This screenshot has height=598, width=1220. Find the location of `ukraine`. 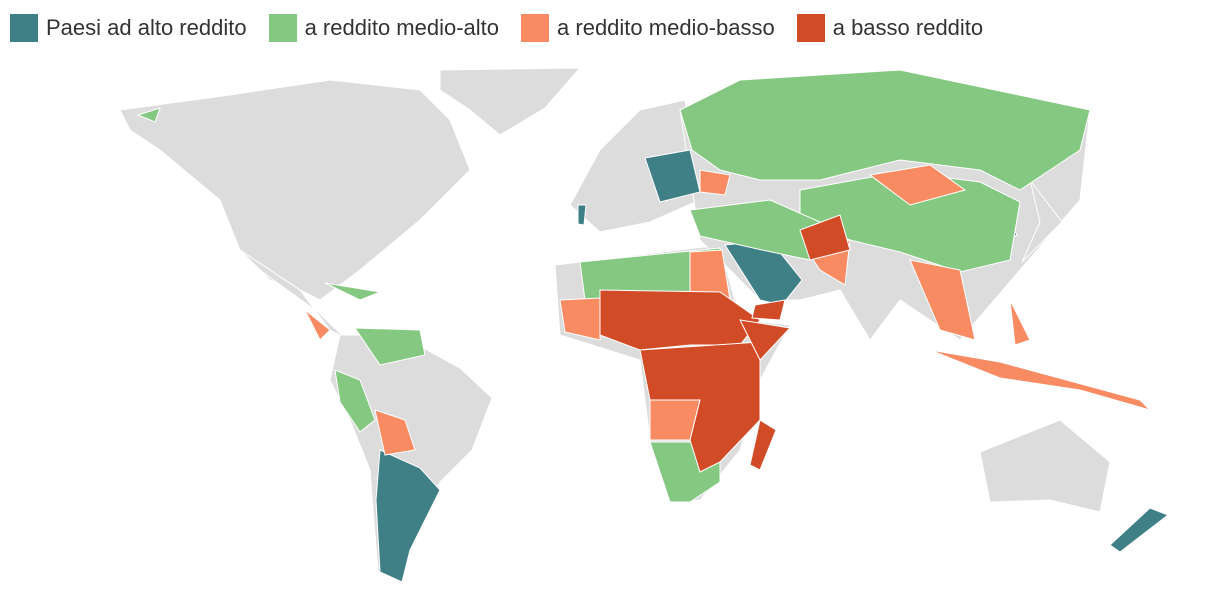

ukraine is located at coordinates (715, 182).